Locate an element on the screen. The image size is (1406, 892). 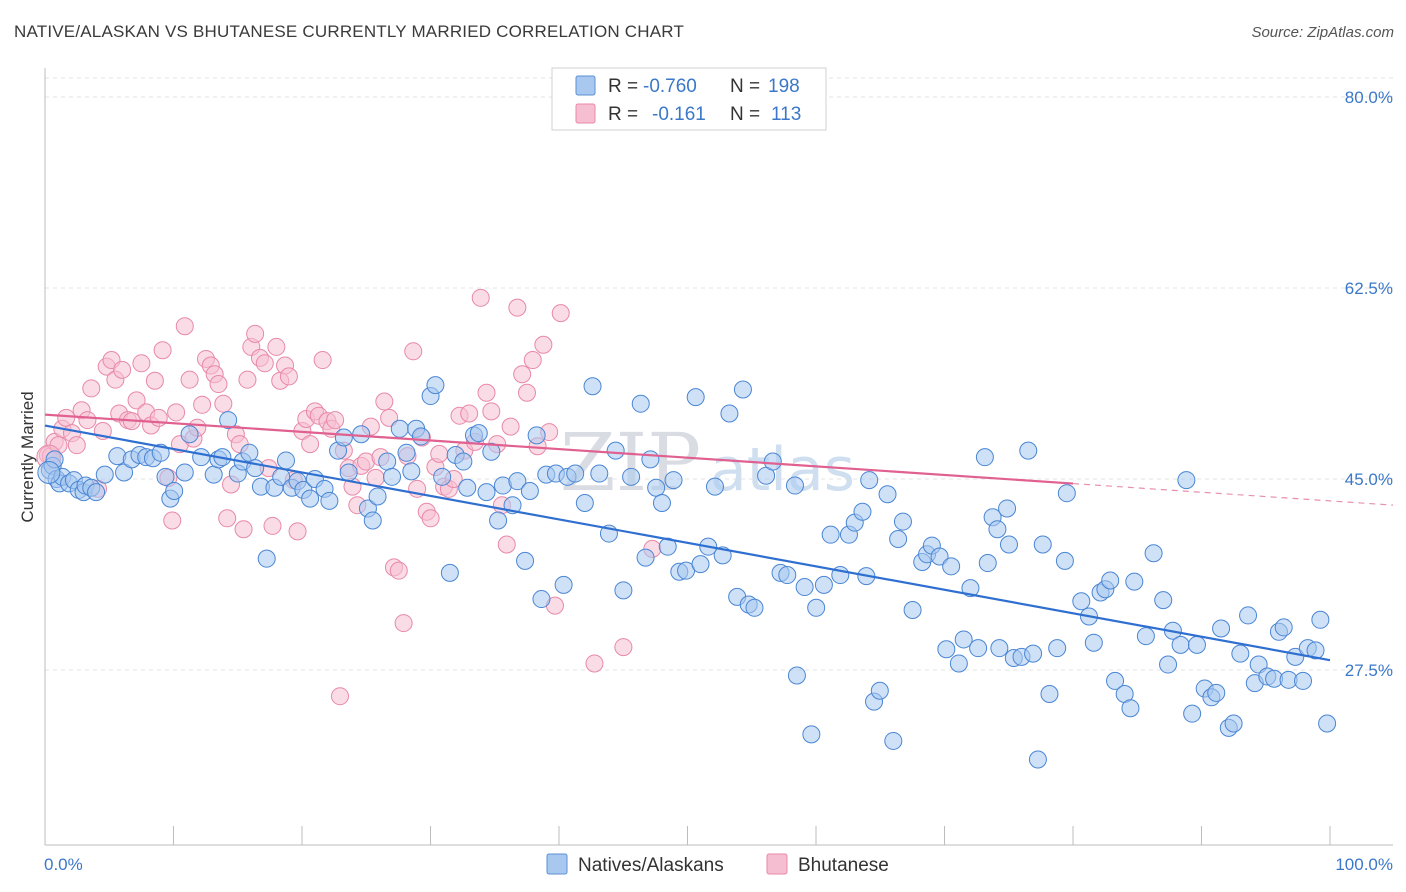
source-credit: Source: ZipAtlas.com is located at coordinates (1322, 32).